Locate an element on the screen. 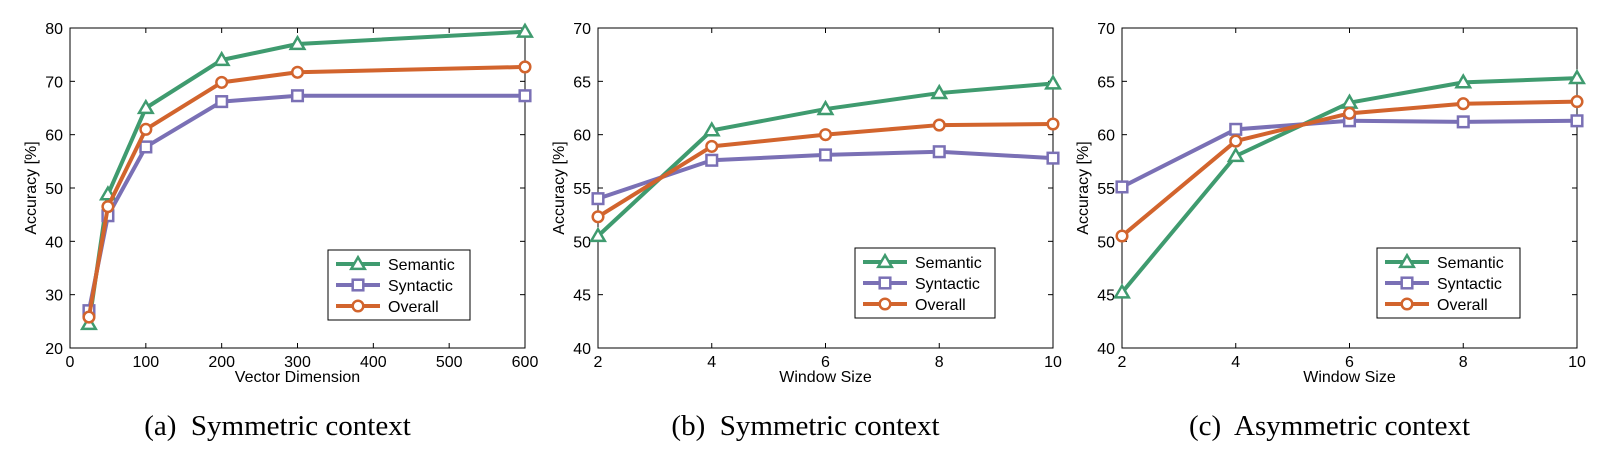 The height and width of the screenshot is (476, 1620). x-tick-label: 600 is located at coordinates (525, 362).